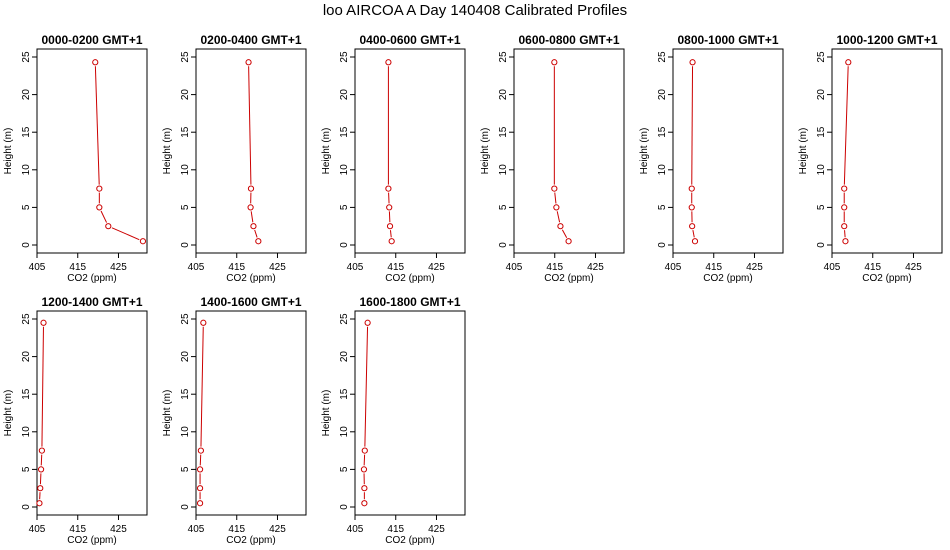 The width and height of the screenshot is (950, 550). I want to click on panel-title: 0000-0200 GMT+1, so click(91, 40).